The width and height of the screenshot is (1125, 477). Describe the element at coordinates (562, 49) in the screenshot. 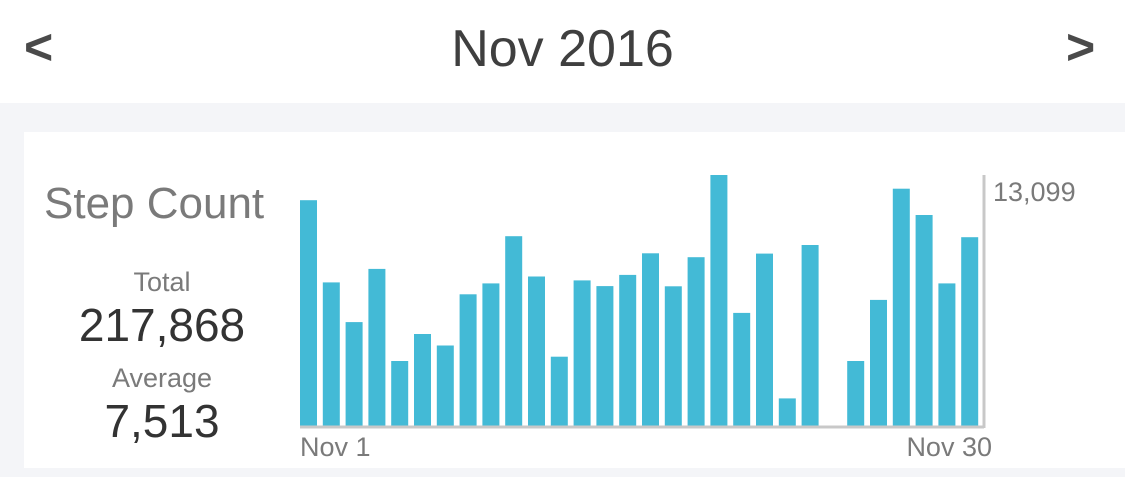

I see `month-title: Nov 2016` at that location.